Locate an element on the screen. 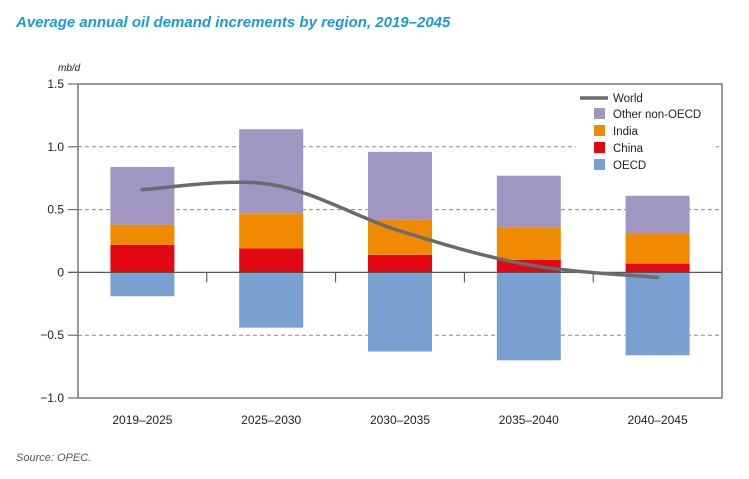 The height and width of the screenshot is (479, 749). y-tick-label: 1.5 is located at coordinates (55, 84).